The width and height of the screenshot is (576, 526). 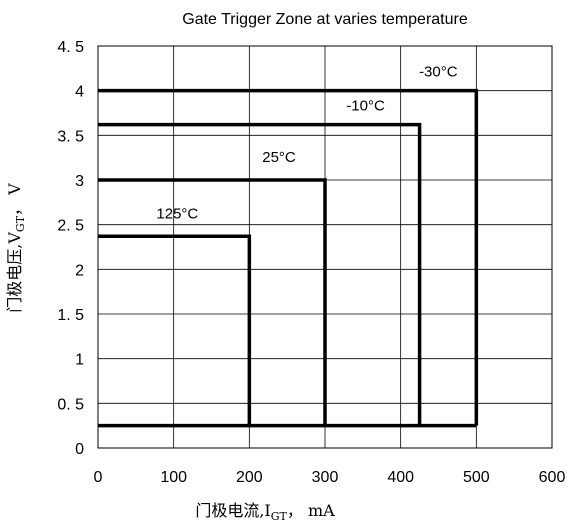 What do you see at coordinates (173, 477) in the screenshot?
I see `x-tick-label: 100` at bounding box center [173, 477].